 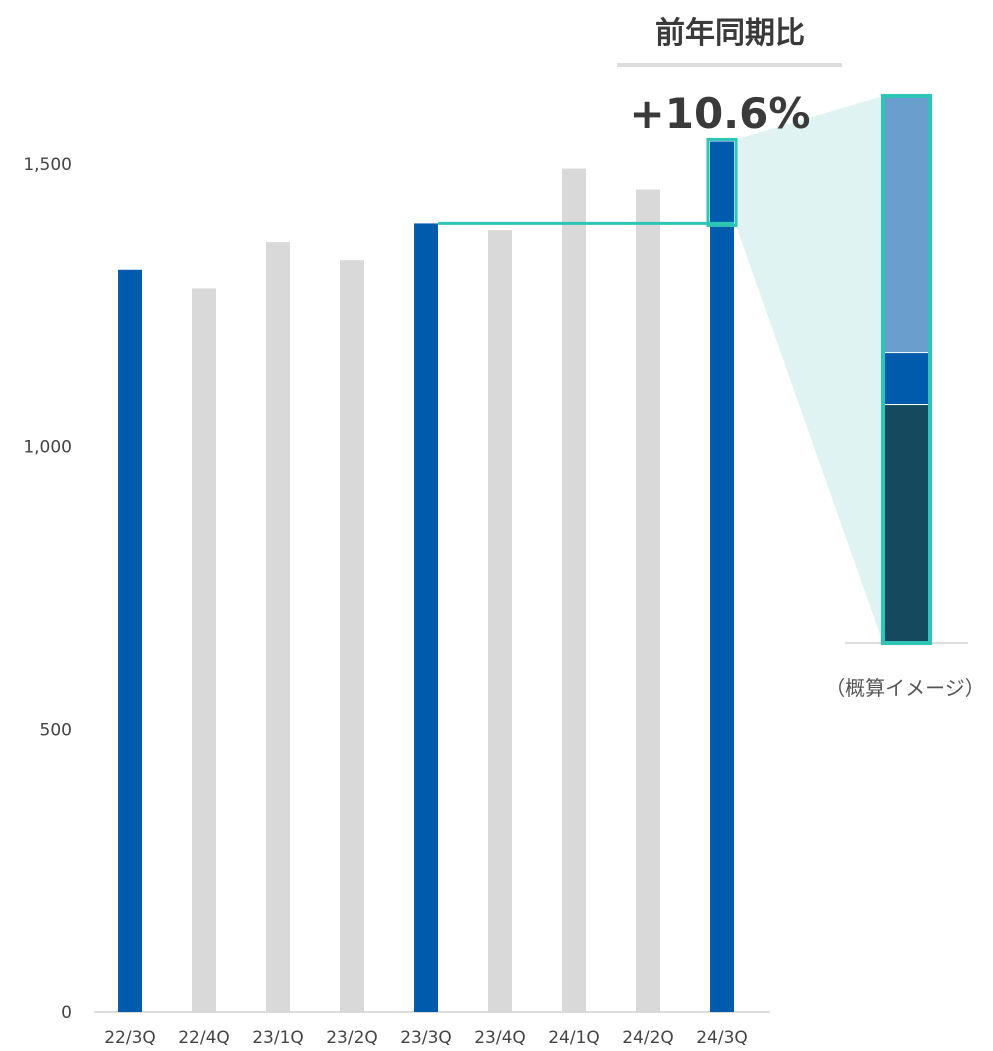 What do you see at coordinates (47, 165) in the screenshot?
I see `y-tick-label: 1,500` at bounding box center [47, 165].